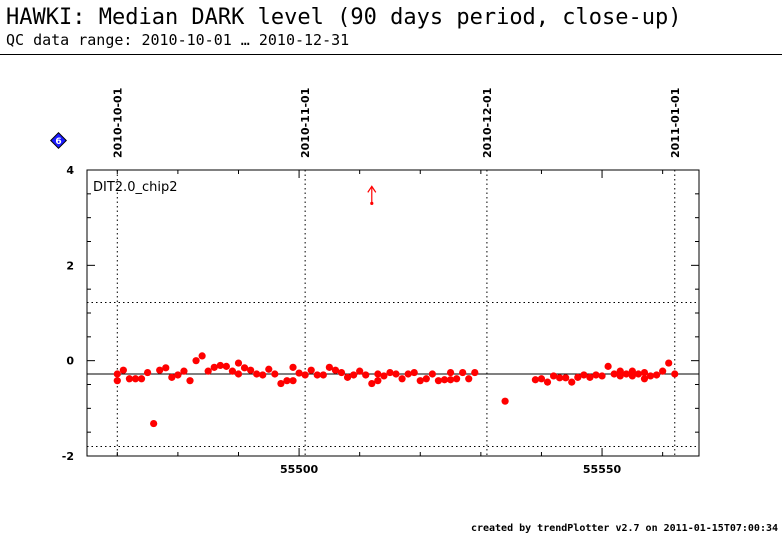 The width and height of the screenshot is (782, 542). I want to click on y-tick-label: 2, so click(70, 265).